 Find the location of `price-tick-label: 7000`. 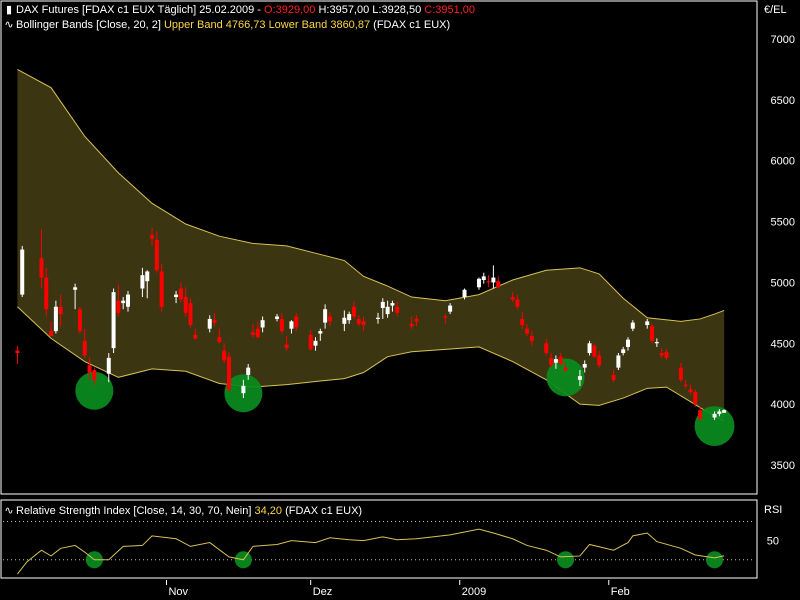

price-tick-label: 7000 is located at coordinates (783, 40).